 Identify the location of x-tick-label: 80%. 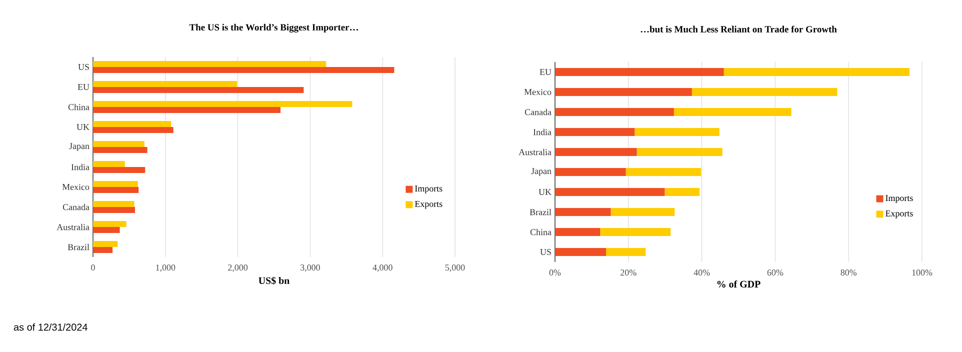
(848, 273).